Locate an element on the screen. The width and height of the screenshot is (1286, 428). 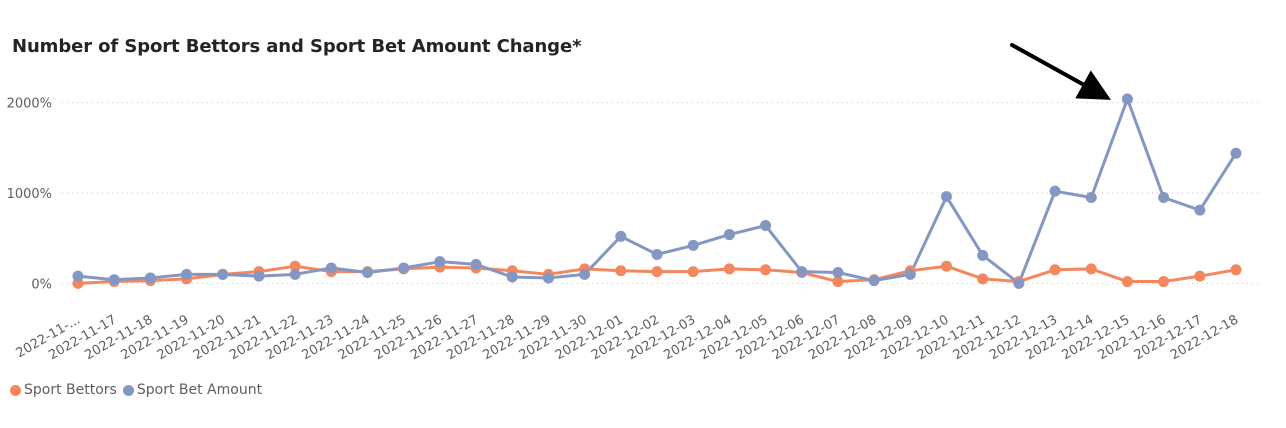
annotation-arrow is located at coordinates (1060, 71).